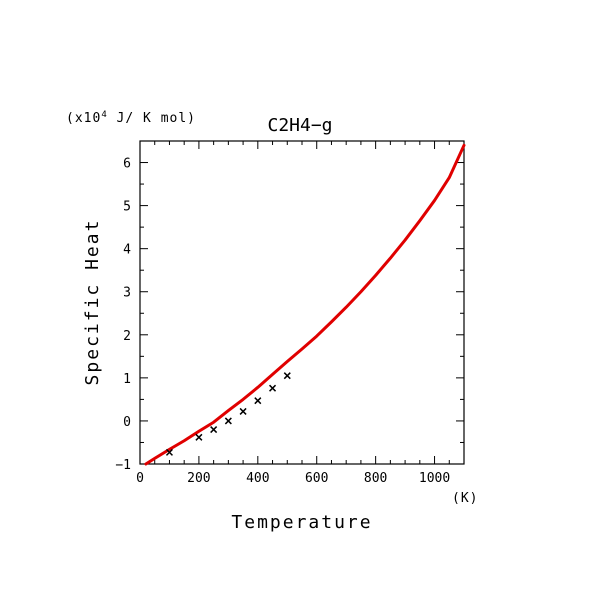 This screenshot has height=604, width=604. I want to click on x-tick-label: 0, so click(140, 478).